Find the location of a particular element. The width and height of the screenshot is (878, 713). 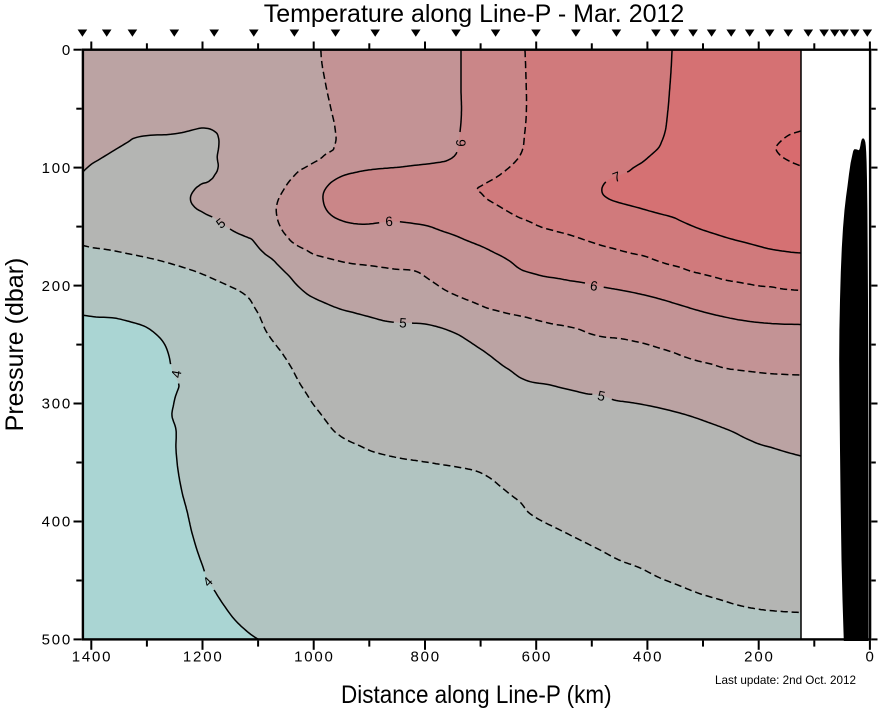

svg-text: 1400 is located at coordinates (92, 657).